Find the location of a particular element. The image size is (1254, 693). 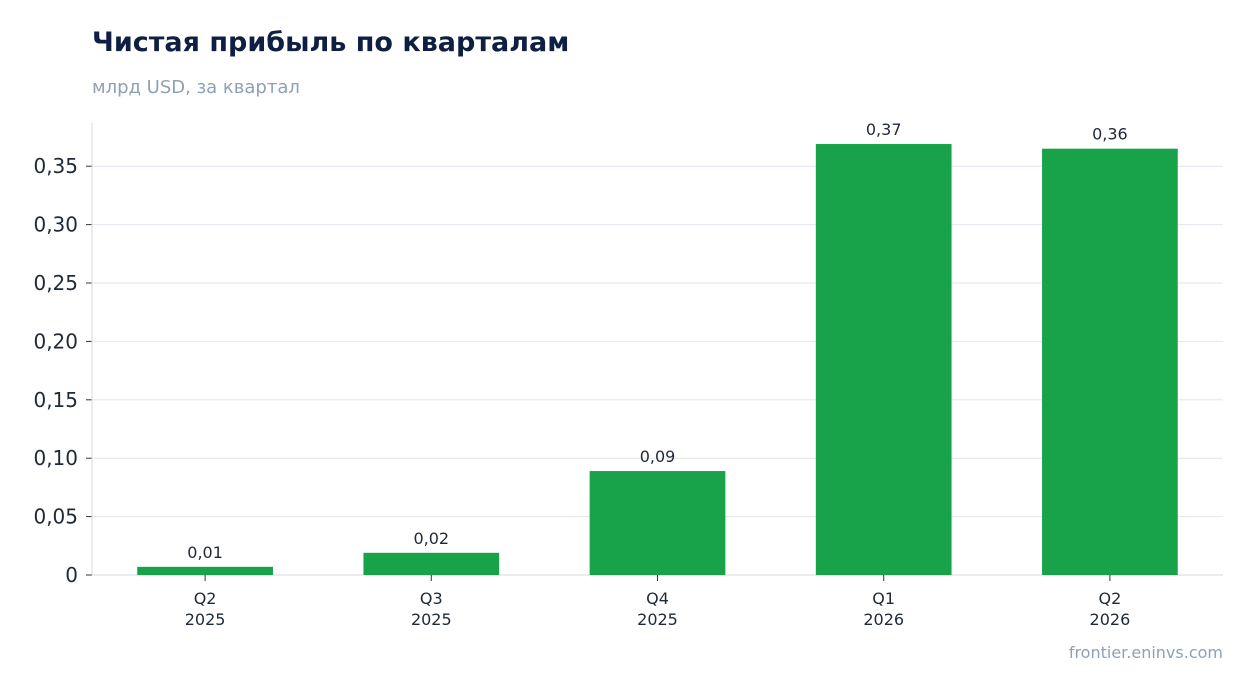

y-tick-label: 0 is located at coordinates (71, 575).